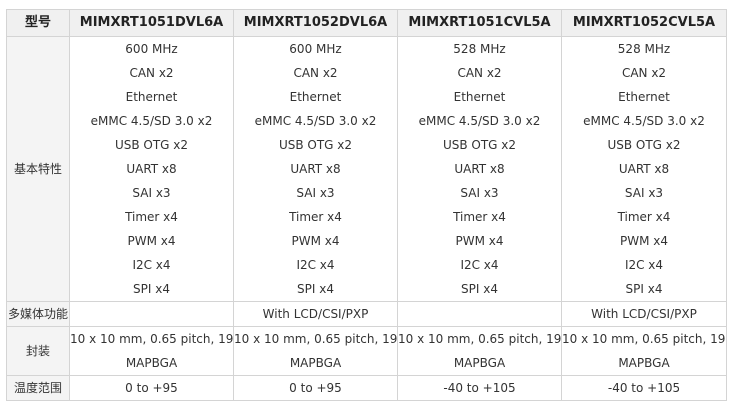 The width and height of the screenshot is (739, 414). Describe the element at coordinates (479, 388) in the screenshot. I see `temperature-cell-3: -40 to +105` at that location.